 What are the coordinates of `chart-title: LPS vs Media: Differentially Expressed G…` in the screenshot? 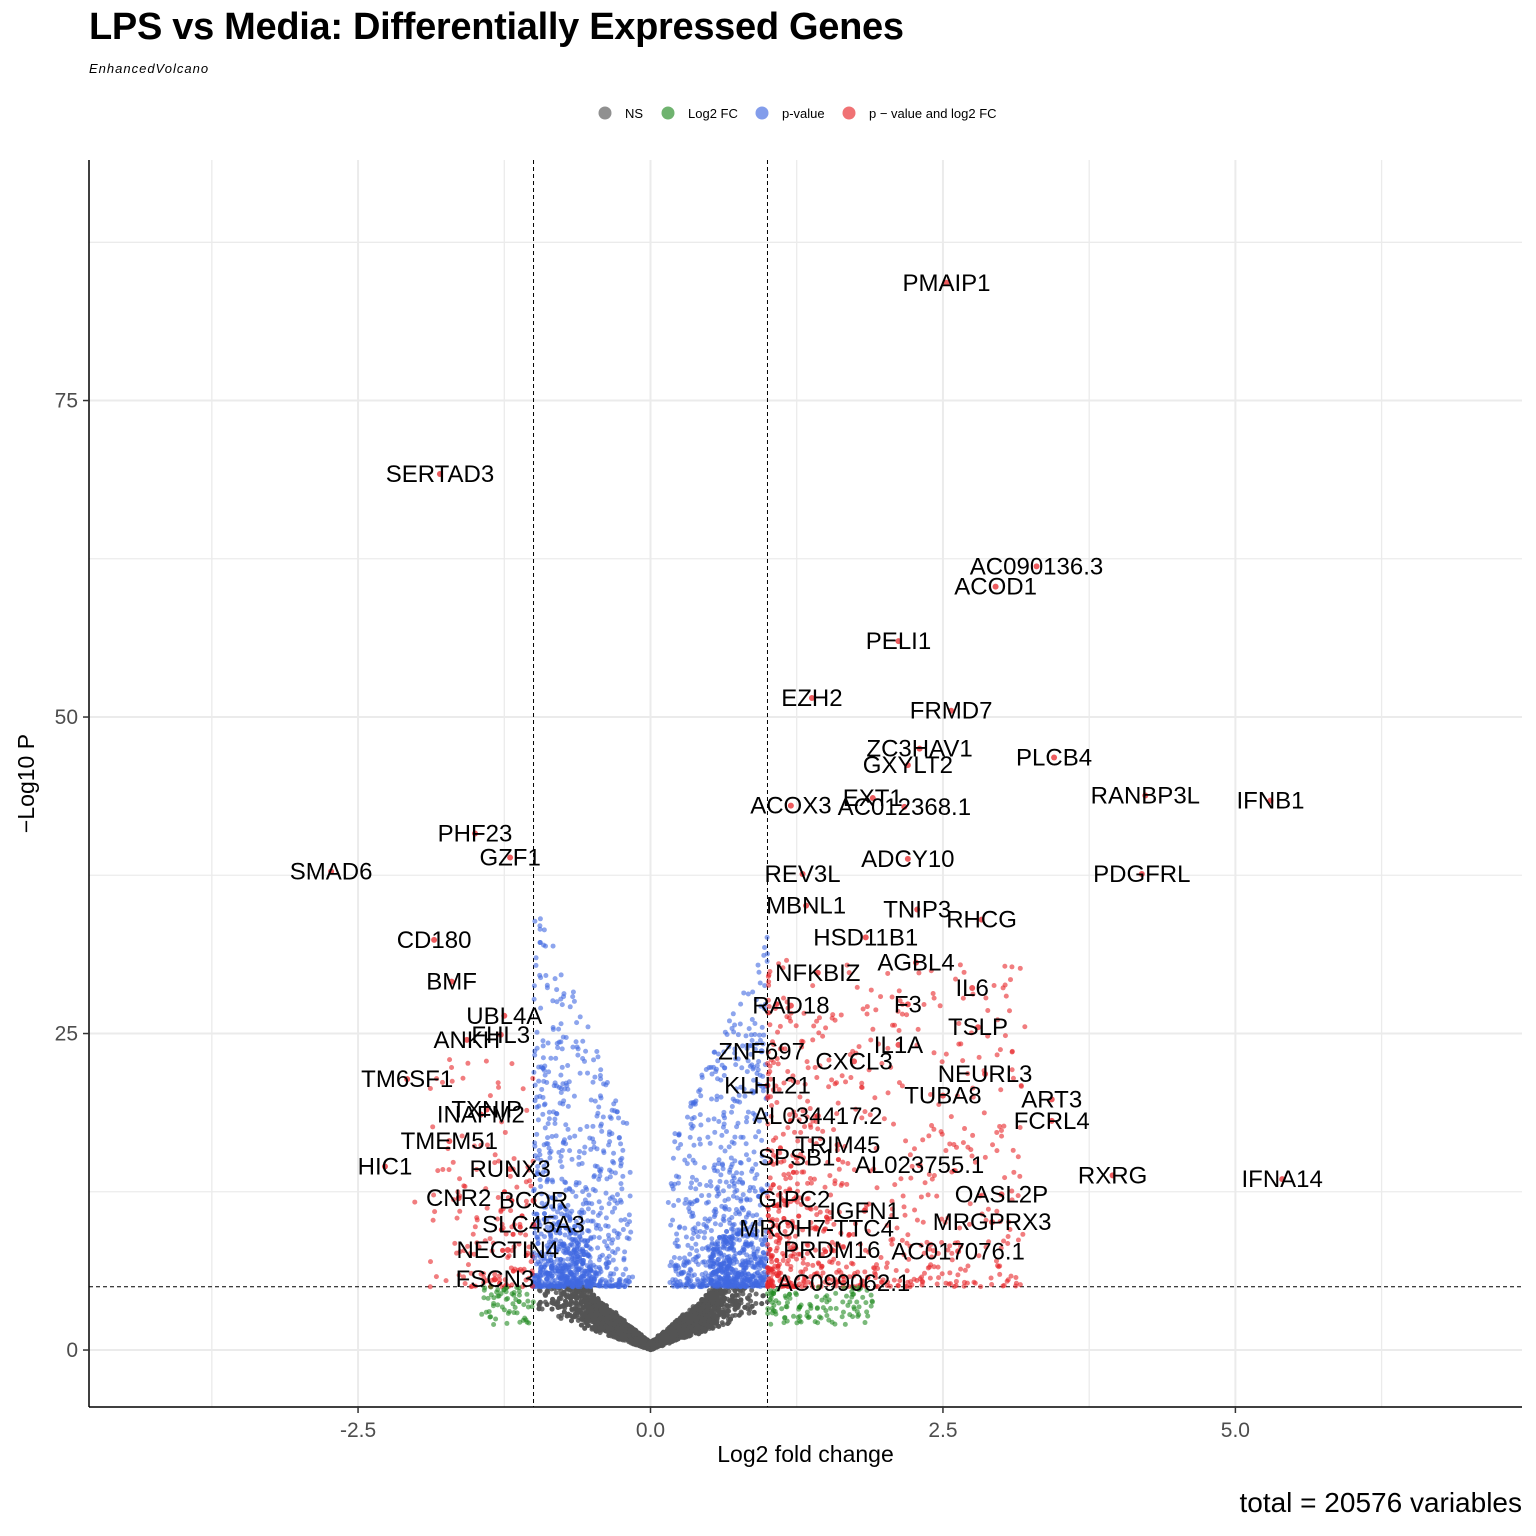 It's located at (496, 27).